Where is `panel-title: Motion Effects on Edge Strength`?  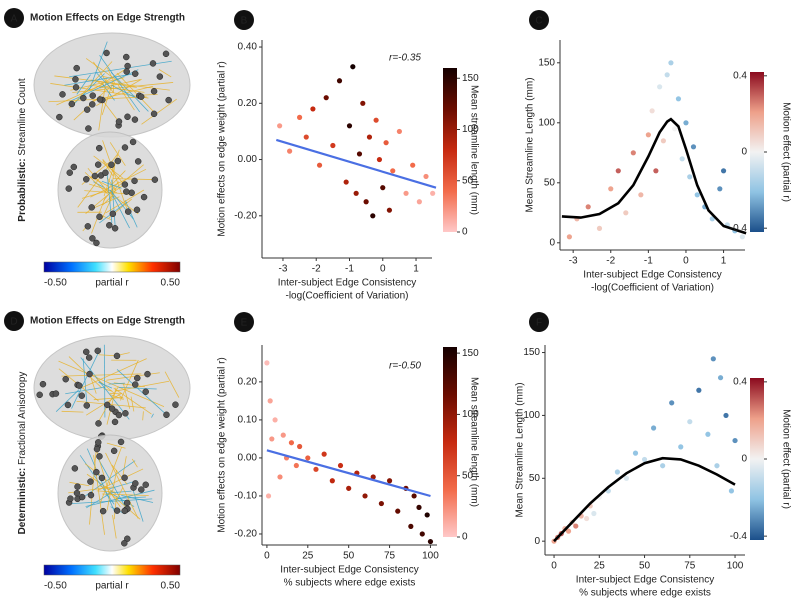 panel-title: Motion Effects on Edge Strength is located at coordinates (107, 18).